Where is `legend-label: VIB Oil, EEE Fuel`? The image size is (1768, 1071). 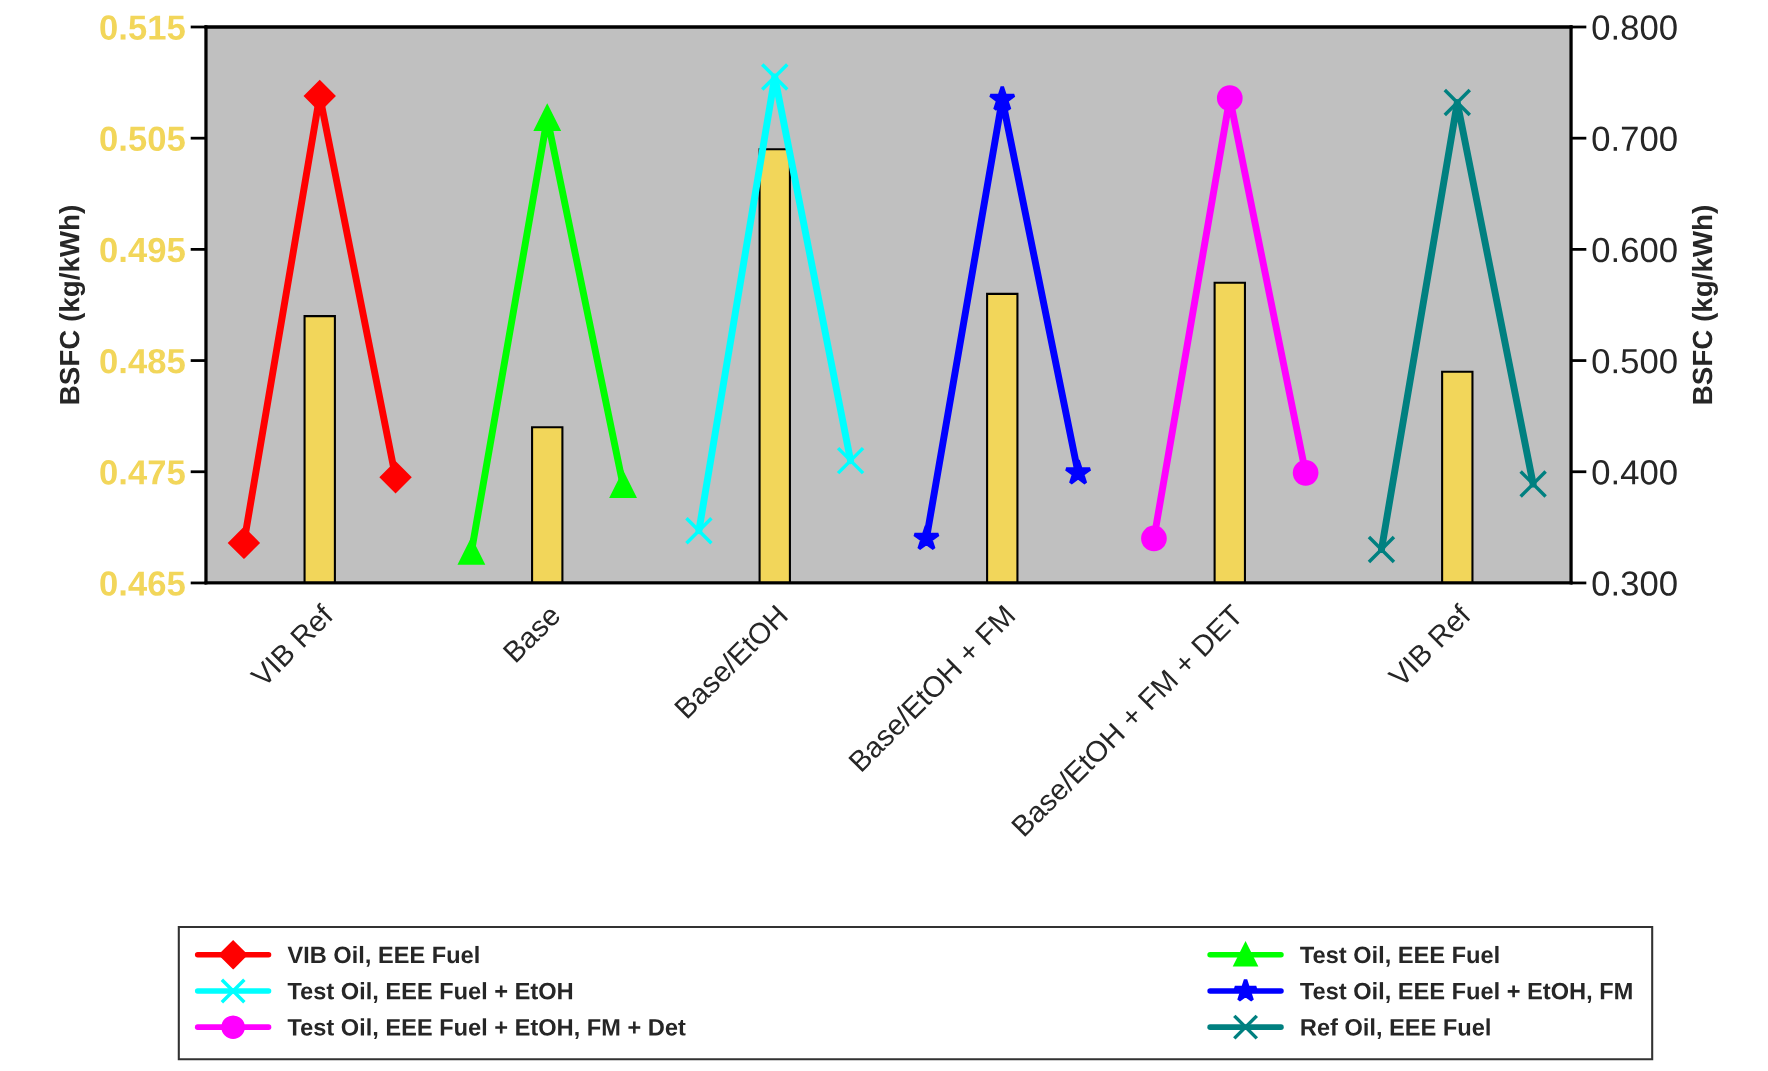 legend-label: VIB Oil, EEE Fuel is located at coordinates (383, 956).